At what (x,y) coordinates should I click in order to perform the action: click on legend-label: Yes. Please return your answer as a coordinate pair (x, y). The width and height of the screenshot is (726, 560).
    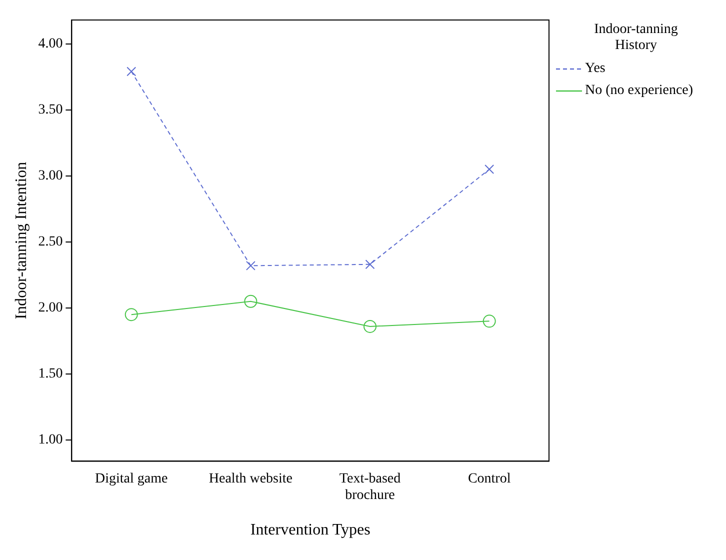
    Looking at the image, I should click on (595, 69).